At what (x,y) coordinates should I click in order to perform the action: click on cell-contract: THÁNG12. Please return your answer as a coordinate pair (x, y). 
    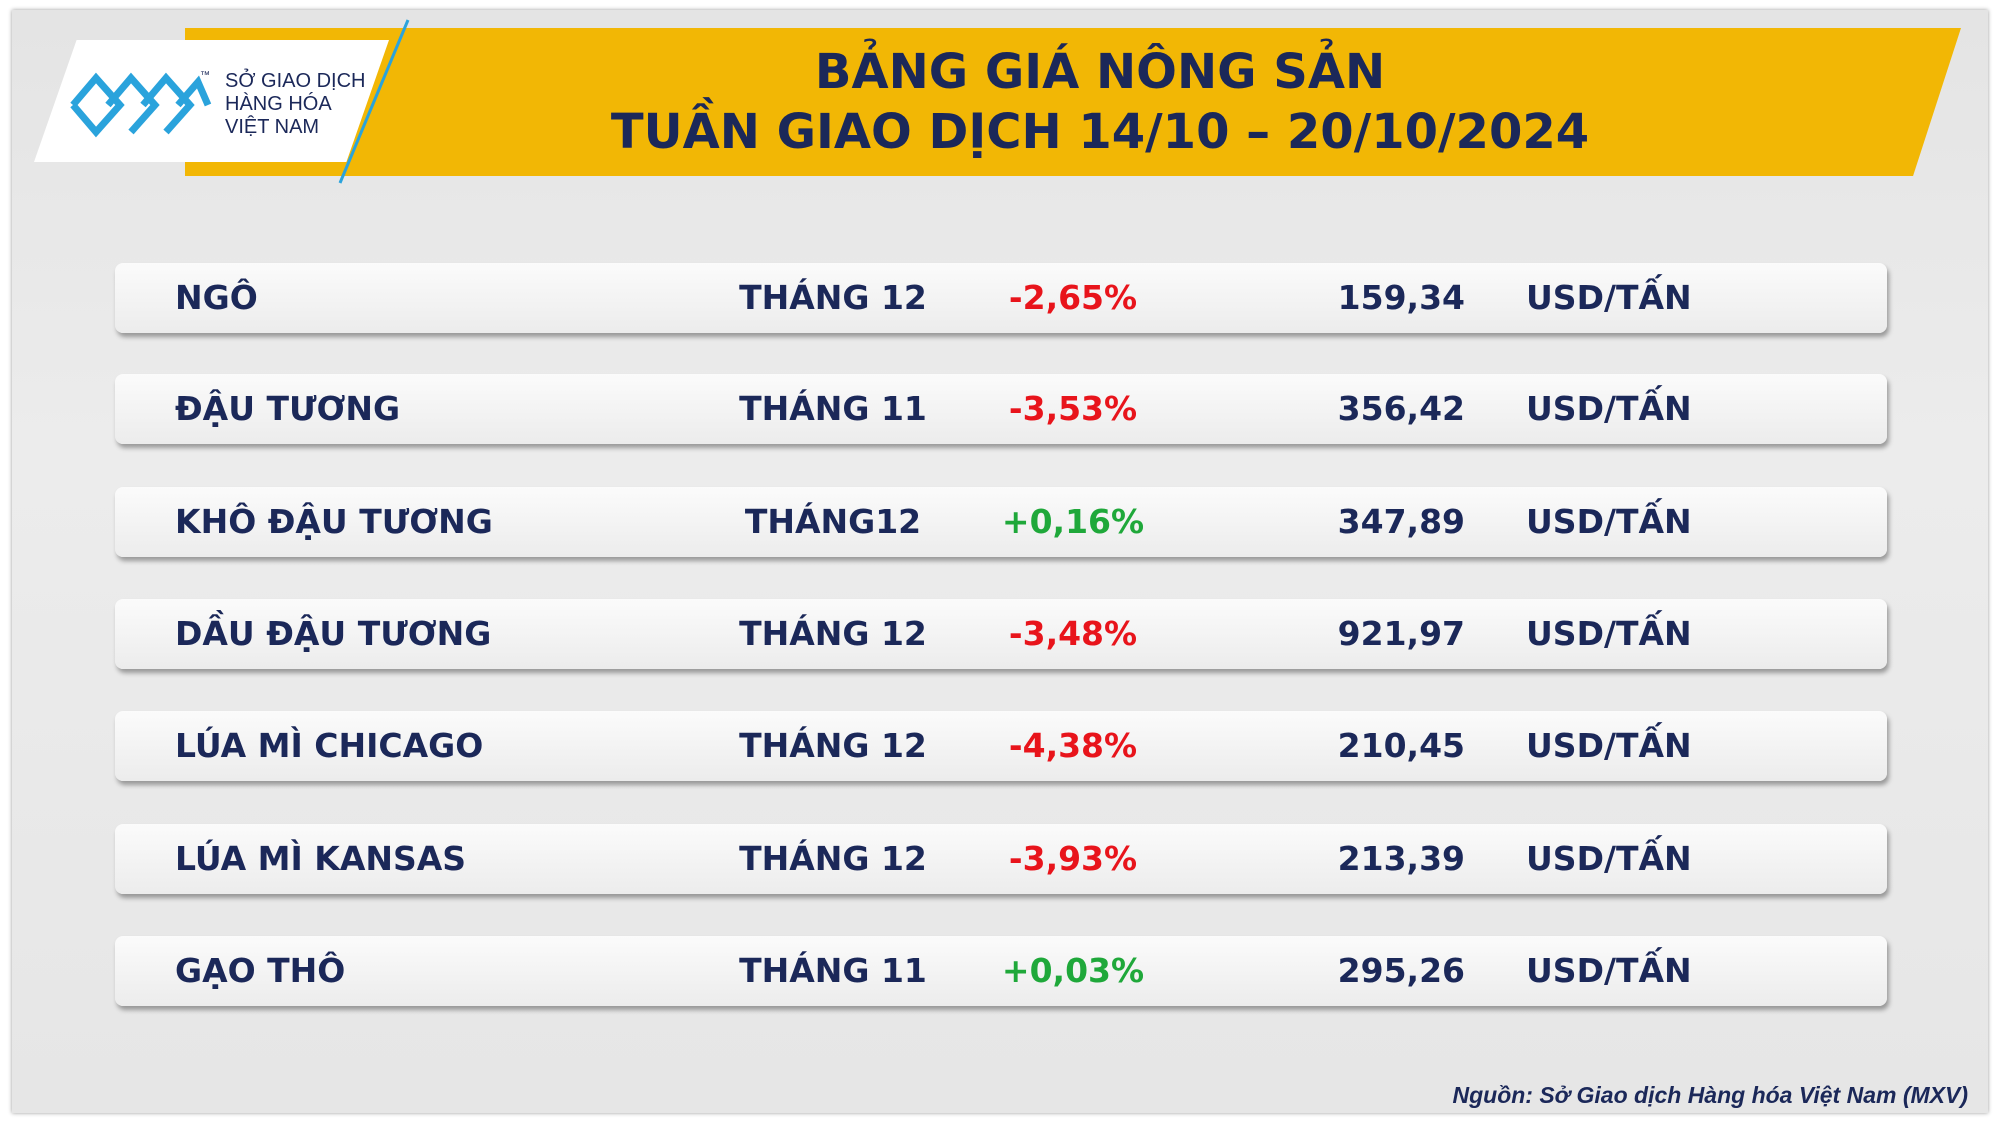
    Looking at the image, I should click on (833, 521).